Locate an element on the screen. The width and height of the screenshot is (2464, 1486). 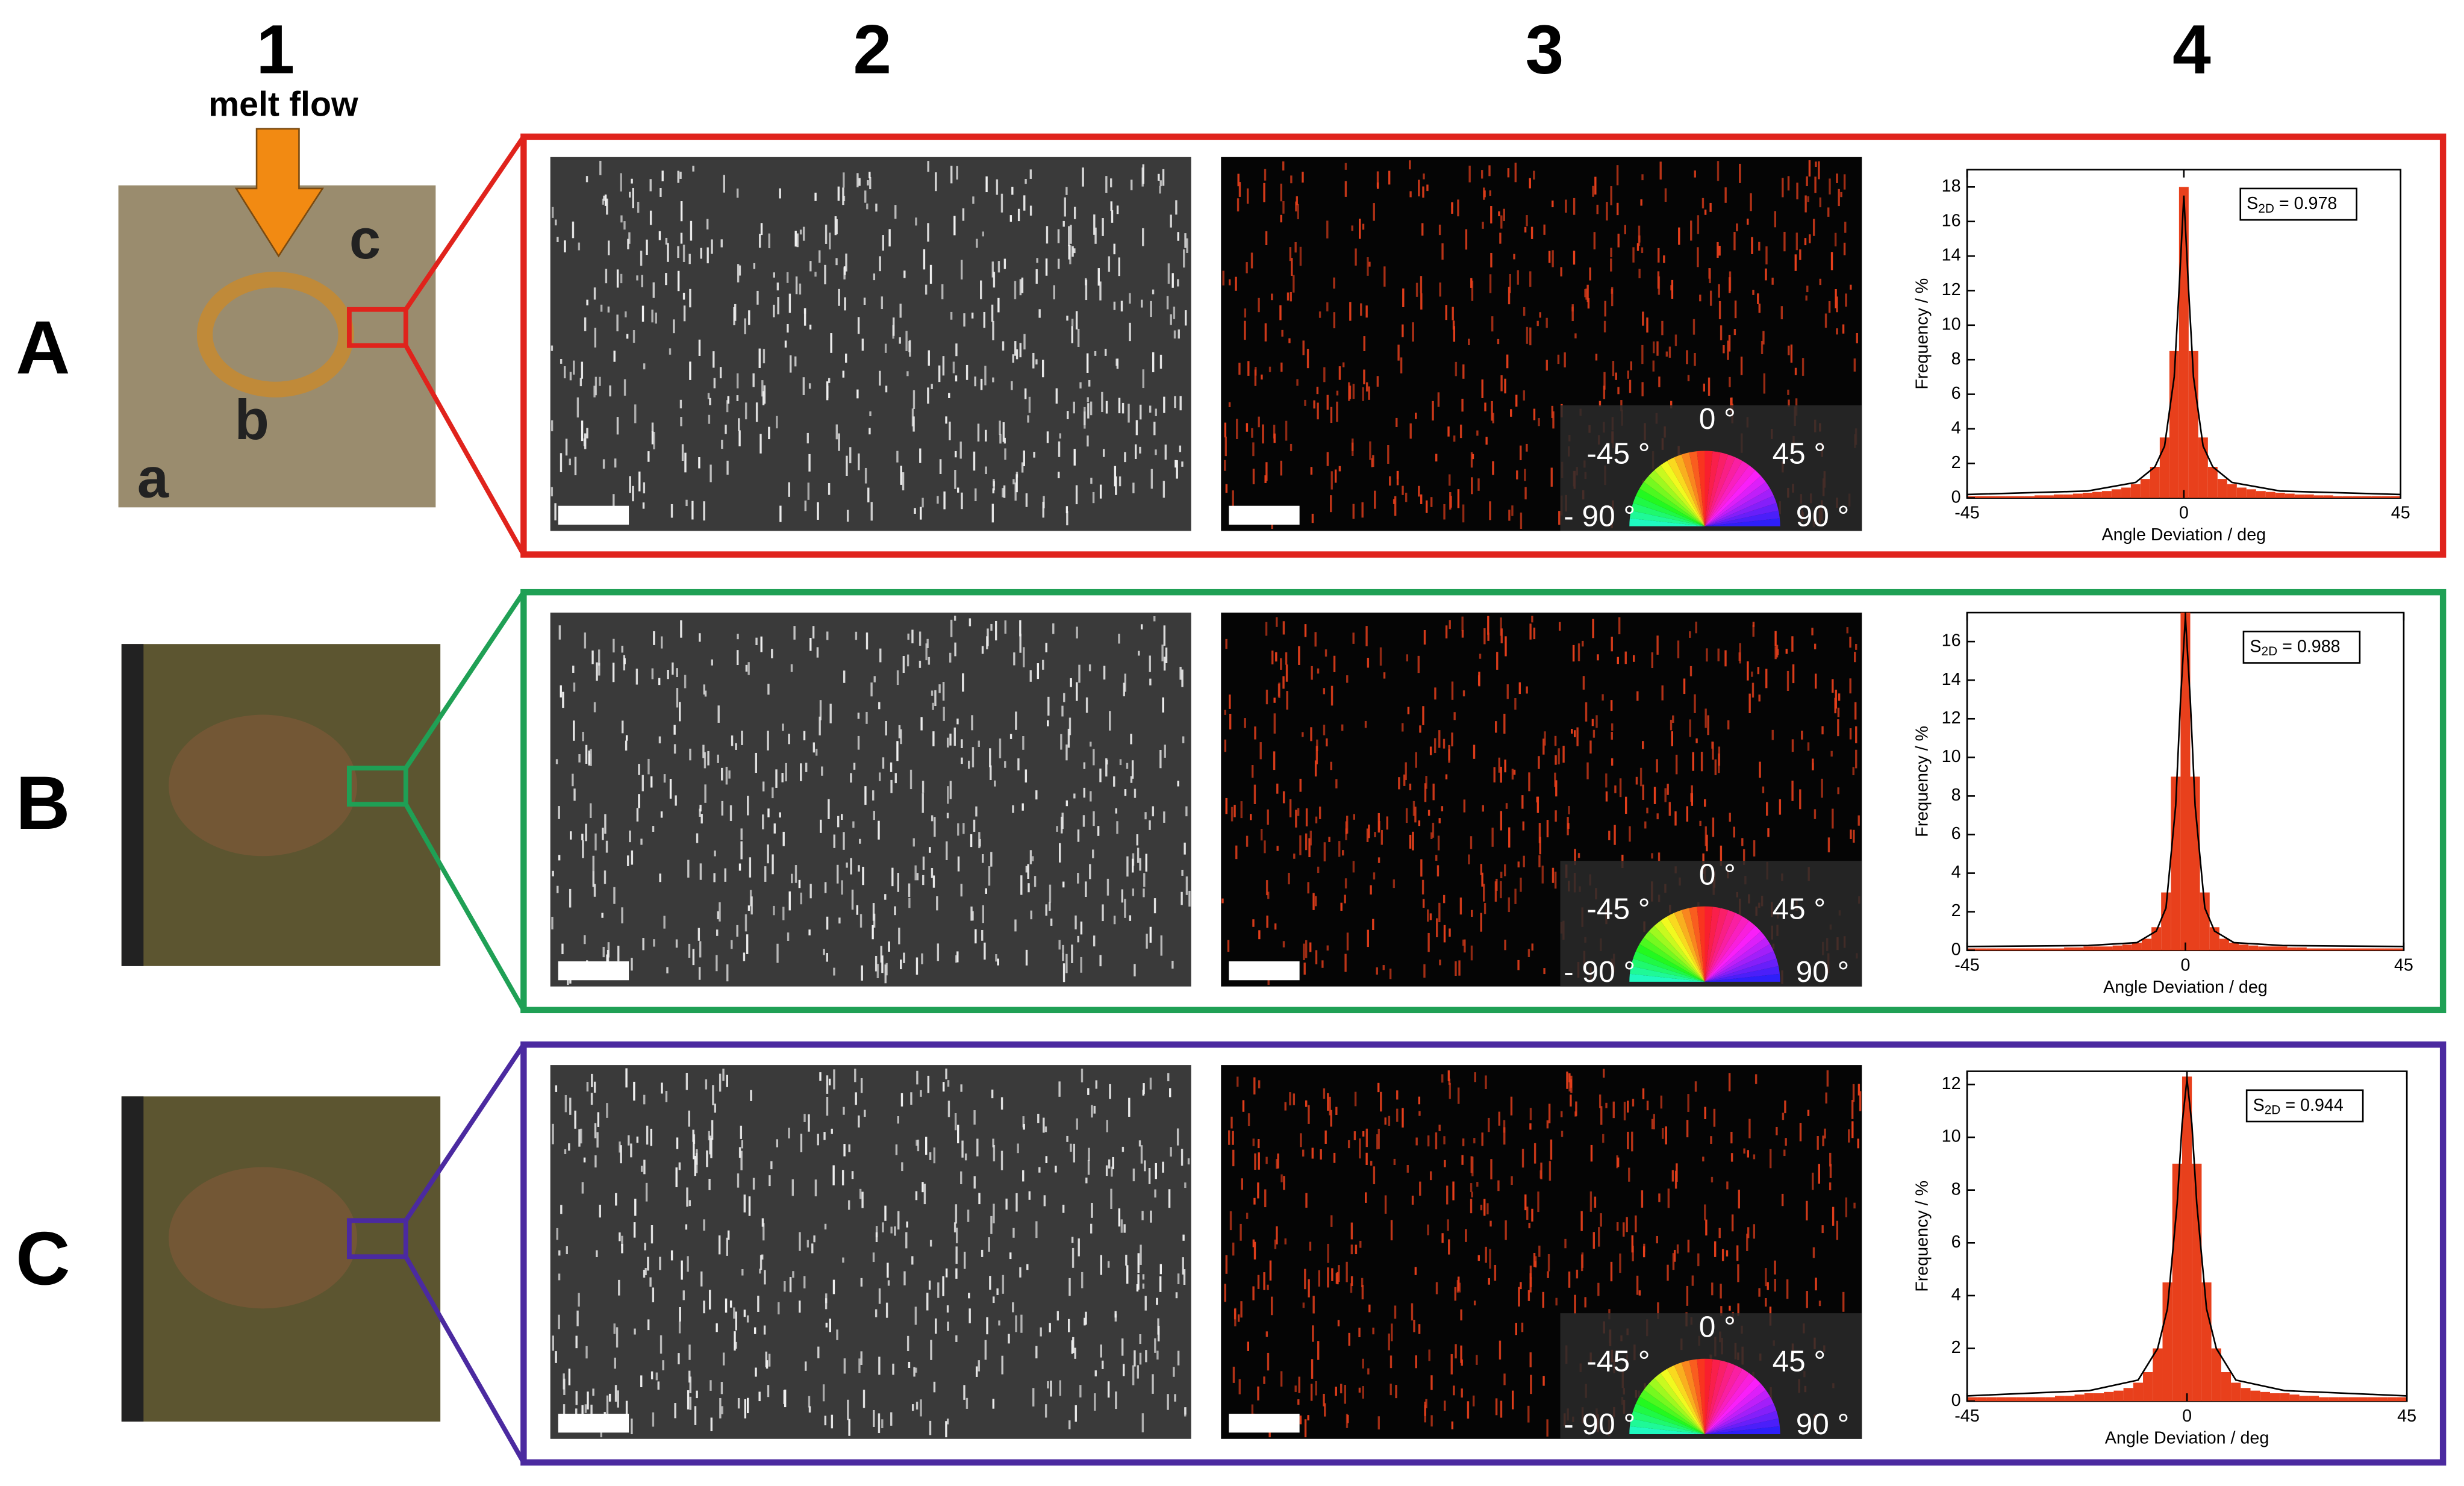
x-tick-label: -45 is located at coordinates (1966, 1416).